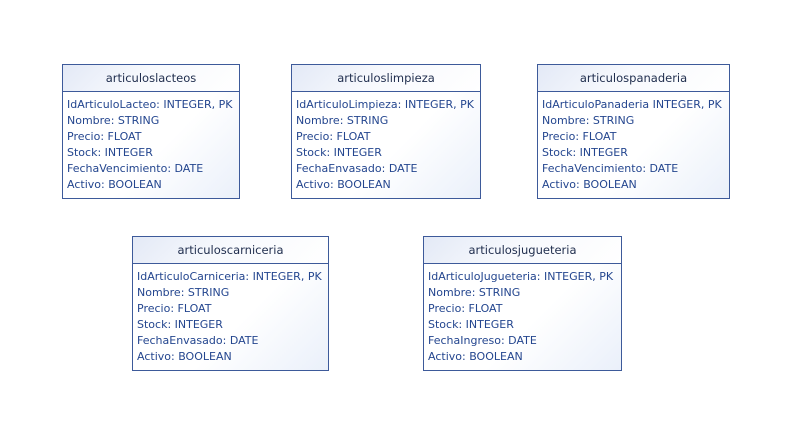 The height and width of the screenshot is (432, 790). What do you see at coordinates (150, 104) in the screenshot?
I see `attribute-primary-key: IdArticuloLacteo: INTEGER, PK` at bounding box center [150, 104].